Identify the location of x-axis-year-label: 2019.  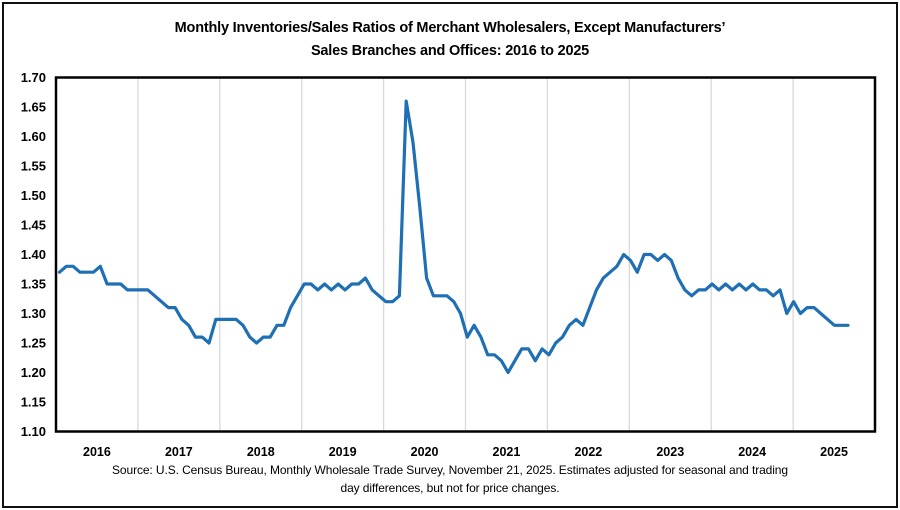
(343, 452).